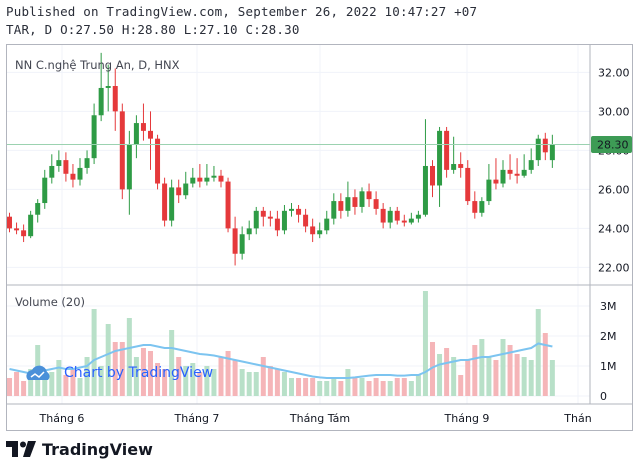  What do you see at coordinates (79, 449) in the screenshot?
I see `tradingview-logo: TradingView` at bounding box center [79, 449].